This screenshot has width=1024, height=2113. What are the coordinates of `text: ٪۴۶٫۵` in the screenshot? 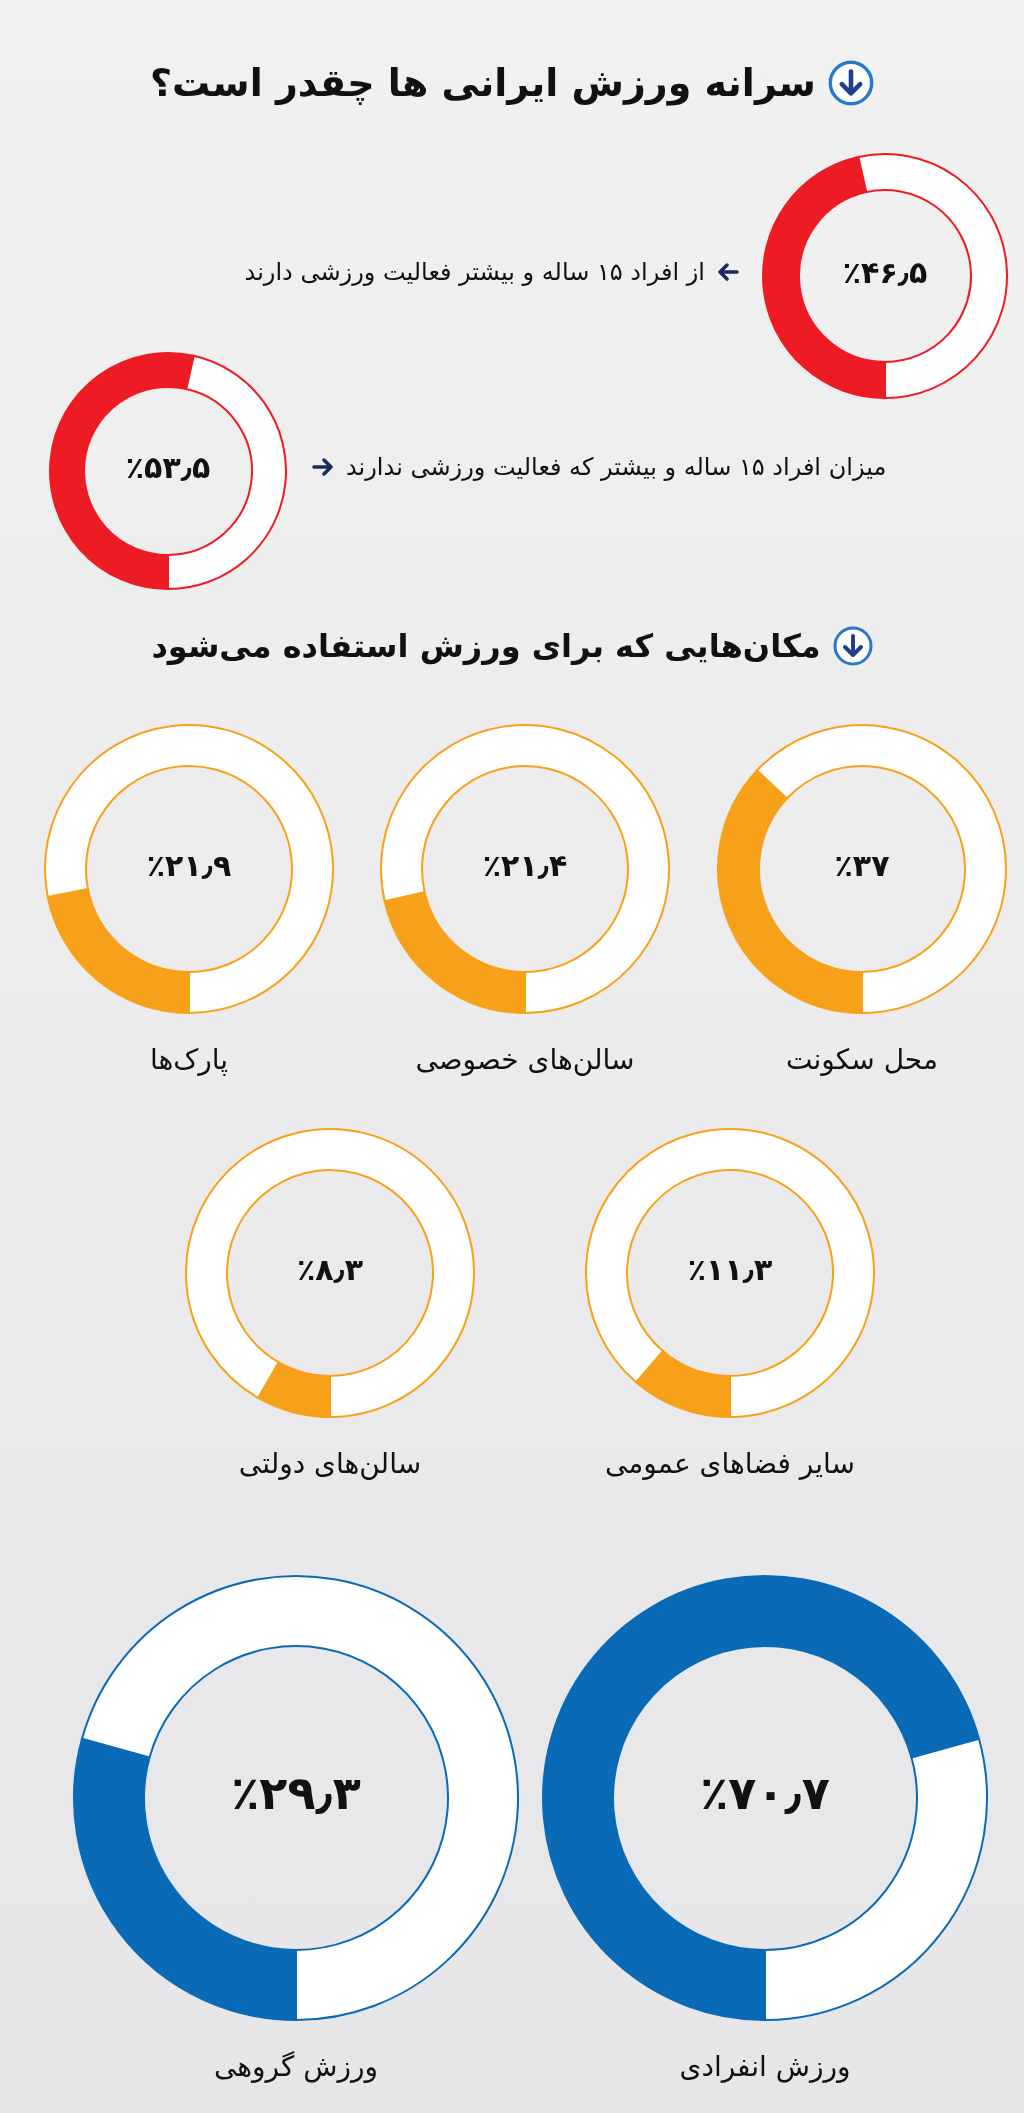 It's located at (885, 272).